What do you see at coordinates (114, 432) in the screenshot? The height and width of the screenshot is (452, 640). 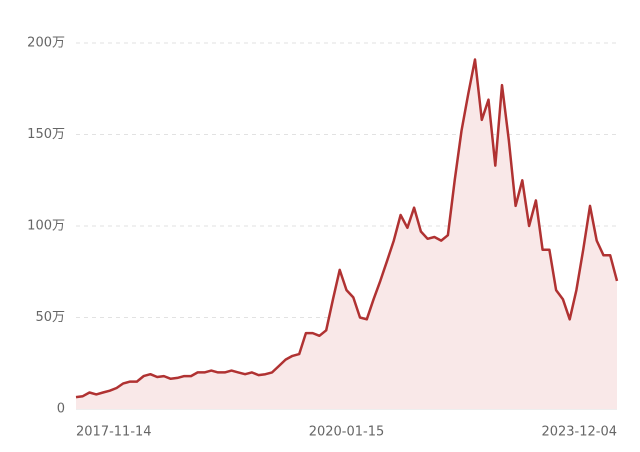 I see `x-tick-label: 2017-11-14` at bounding box center [114, 432].